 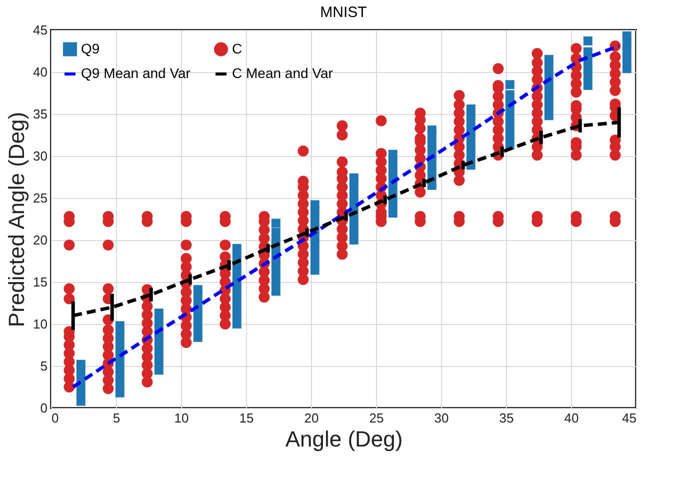 I want to click on y-axis-title: Predicted Angle (Deg), so click(x=17, y=220).